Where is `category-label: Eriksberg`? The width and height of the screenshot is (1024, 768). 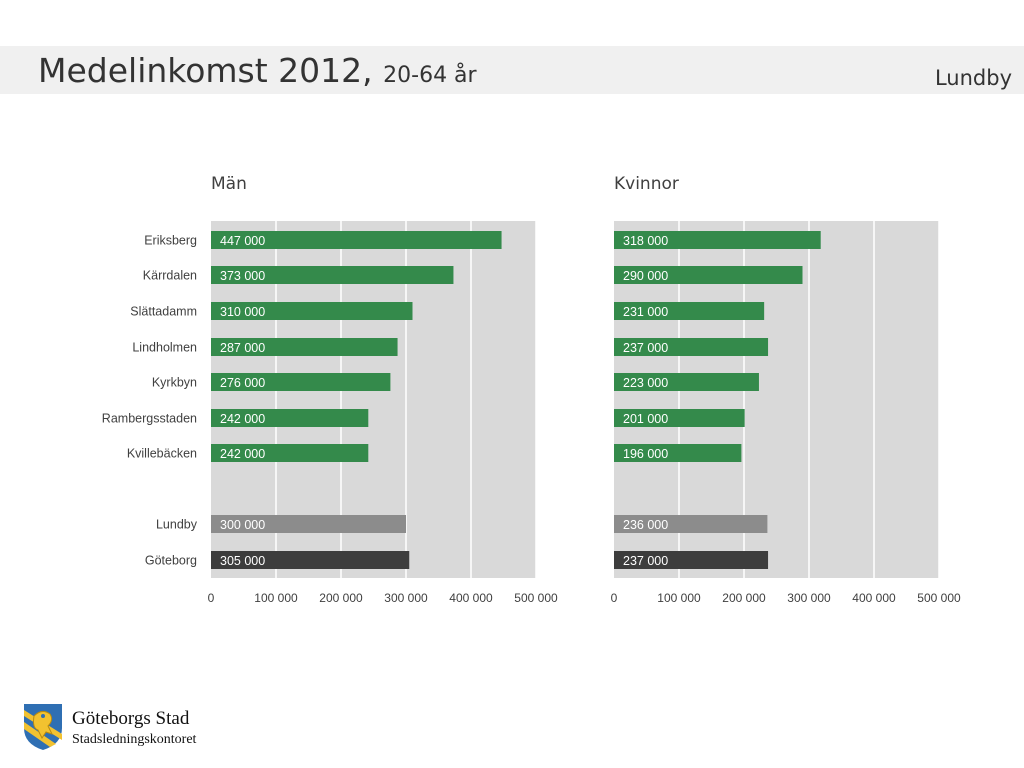
category-label: Eriksberg is located at coordinates (170, 241).